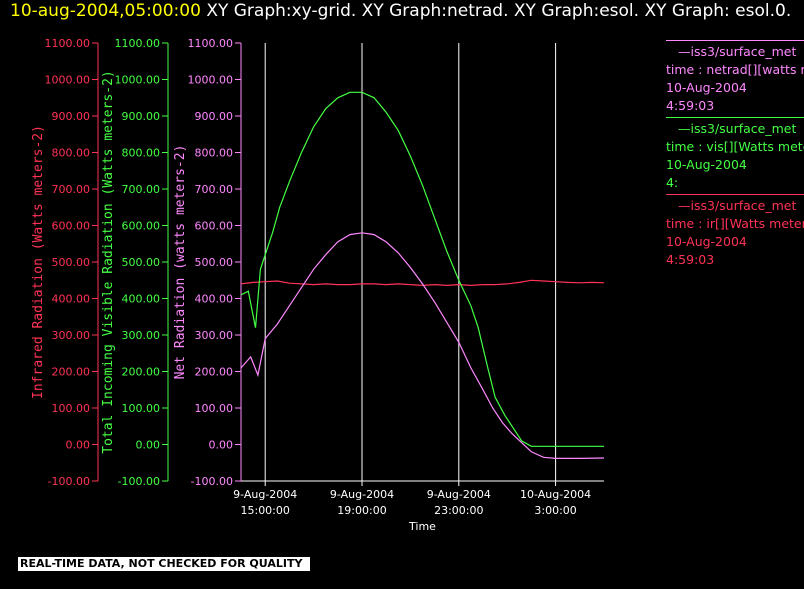 This screenshot has height=589, width=804. What do you see at coordinates (141, 299) in the screenshot?
I see `vis-tick-label-5: 400.00` at bounding box center [141, 299].